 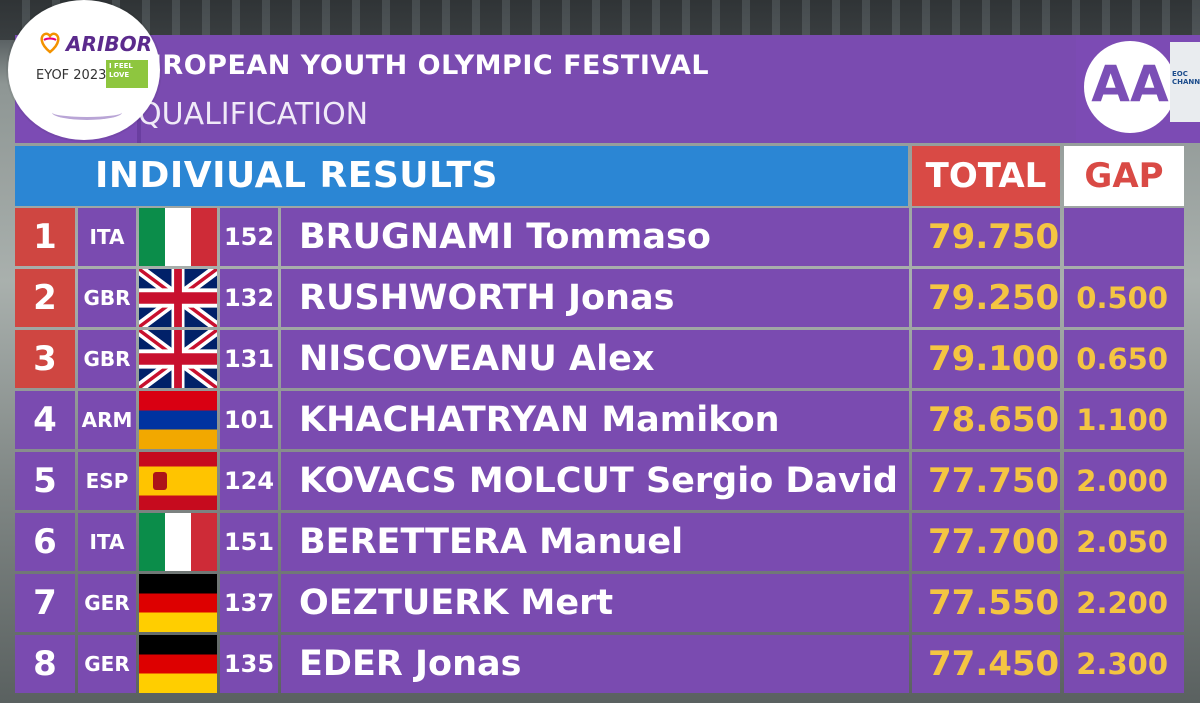 I want to click on result-row: 8 GER 135 EDER Jonas 77.450 2.300, so click(x=600, y=664).